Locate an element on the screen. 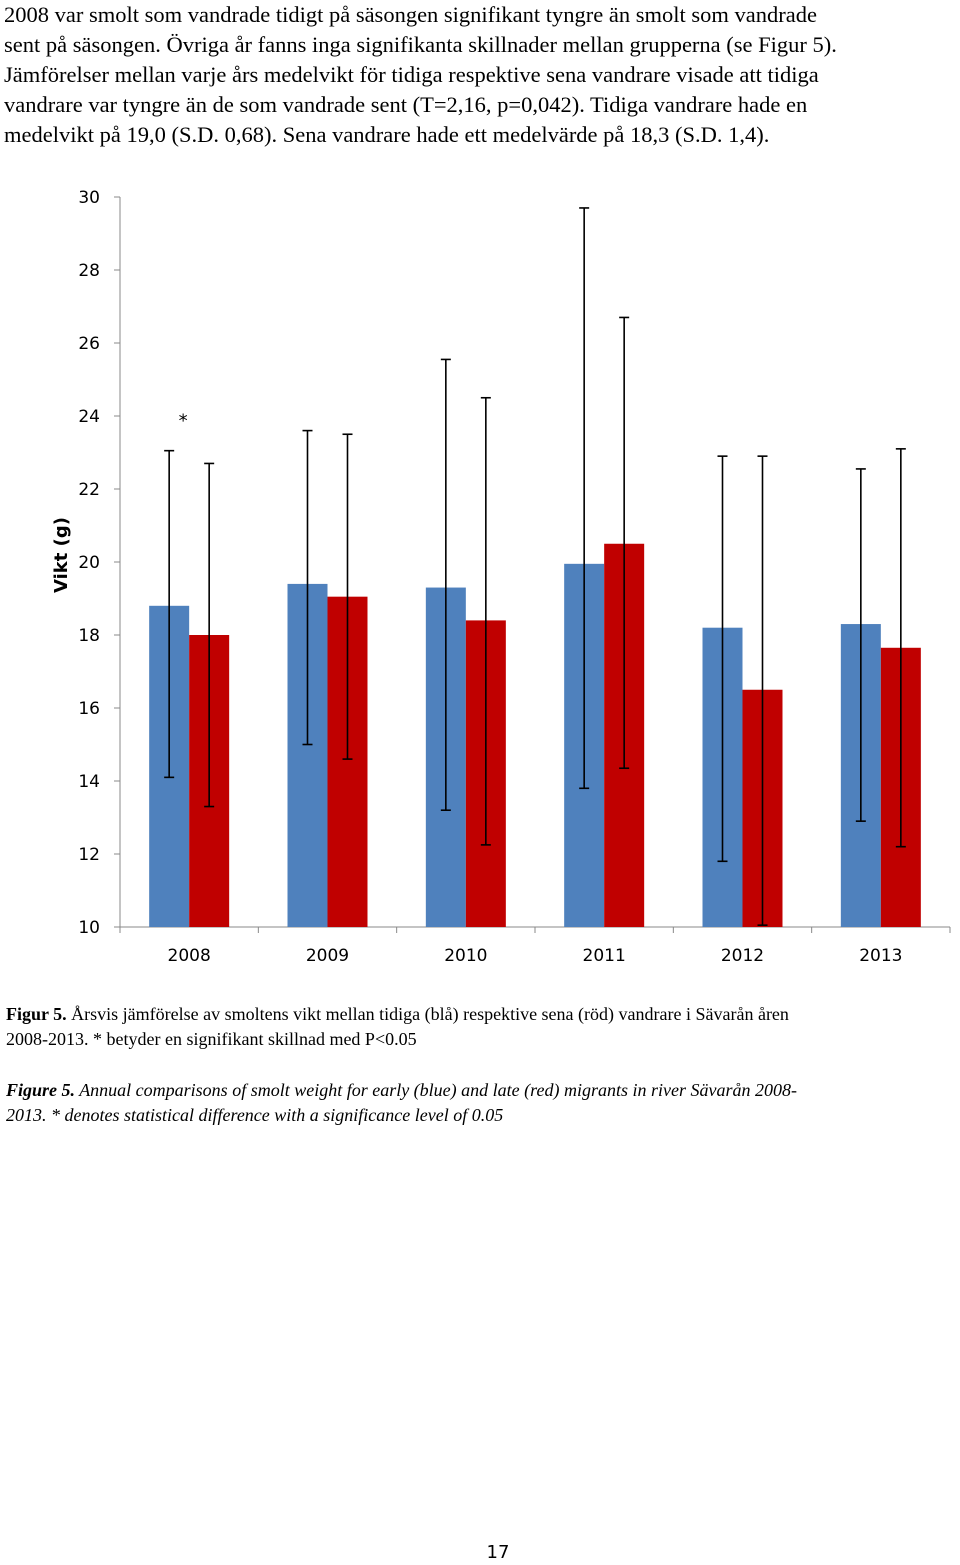  x-tick-label: 2010 is located at coordinates (465, 956).